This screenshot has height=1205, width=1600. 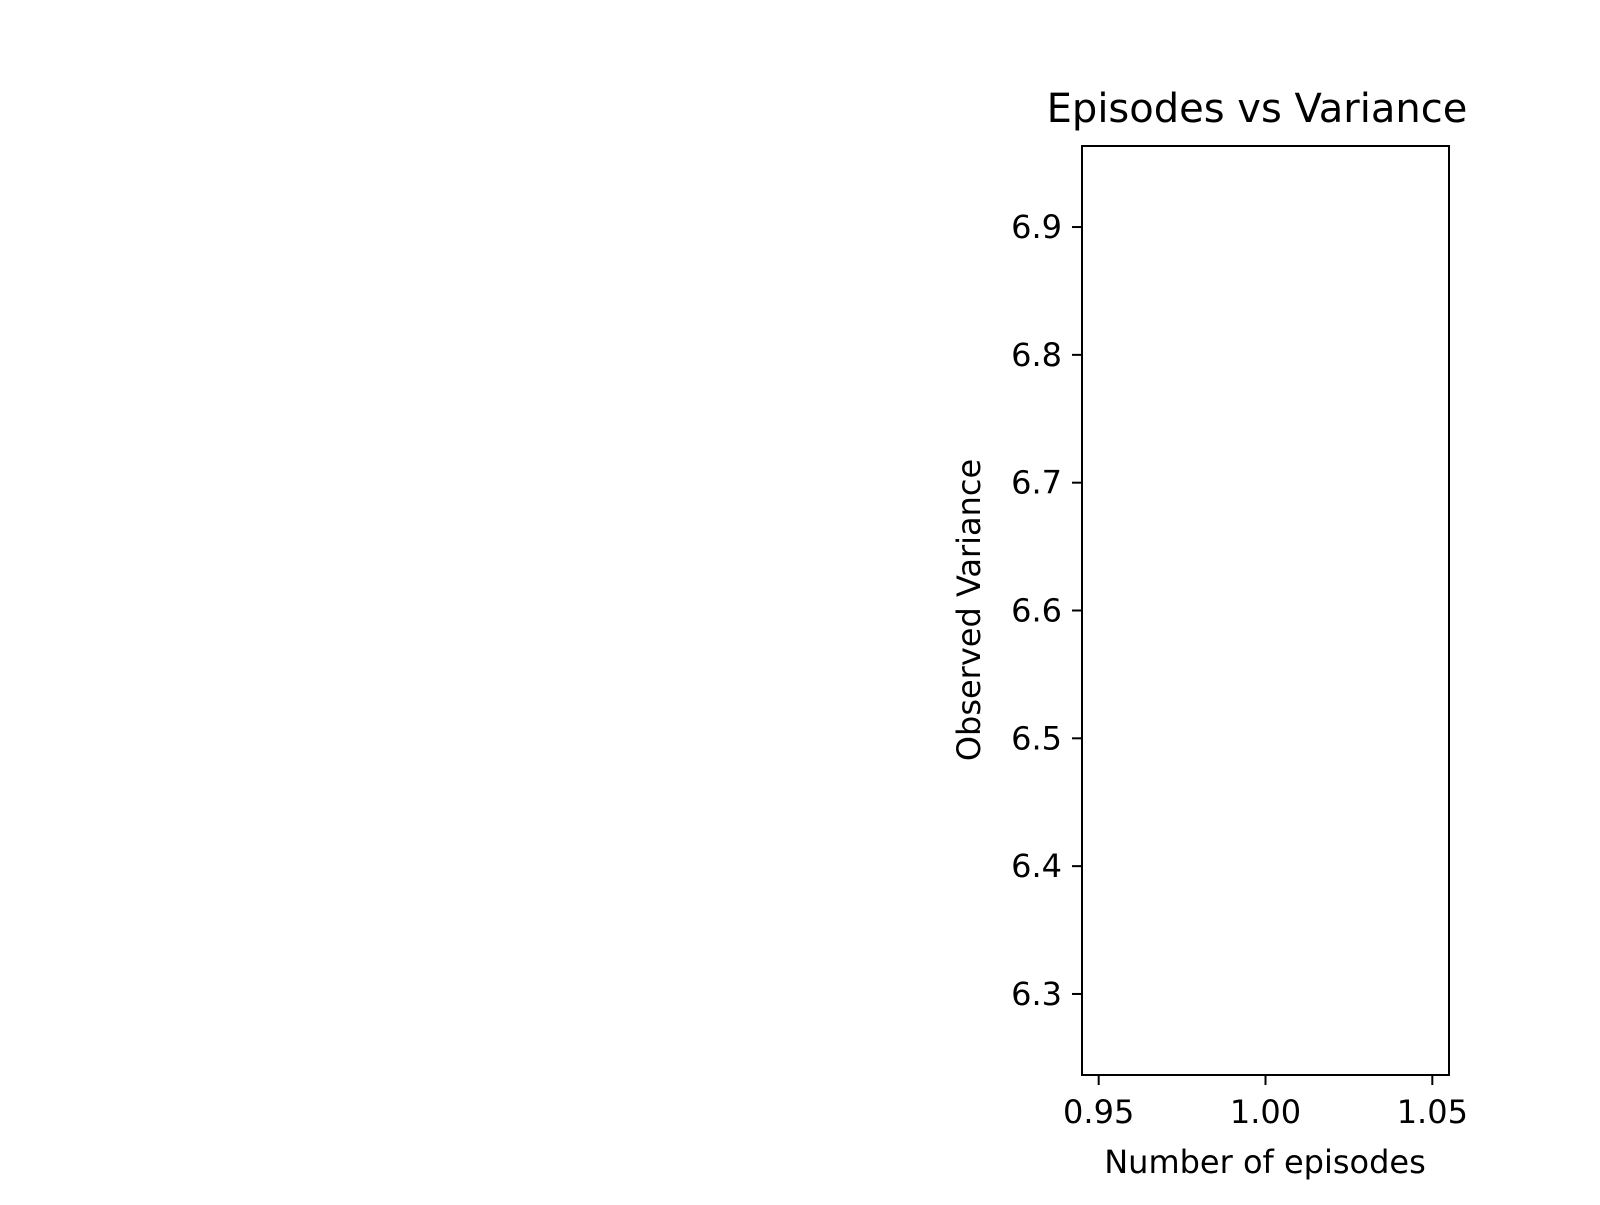 I want to click on y-axis-label: Observed Variance, so click(x=969, y=610).